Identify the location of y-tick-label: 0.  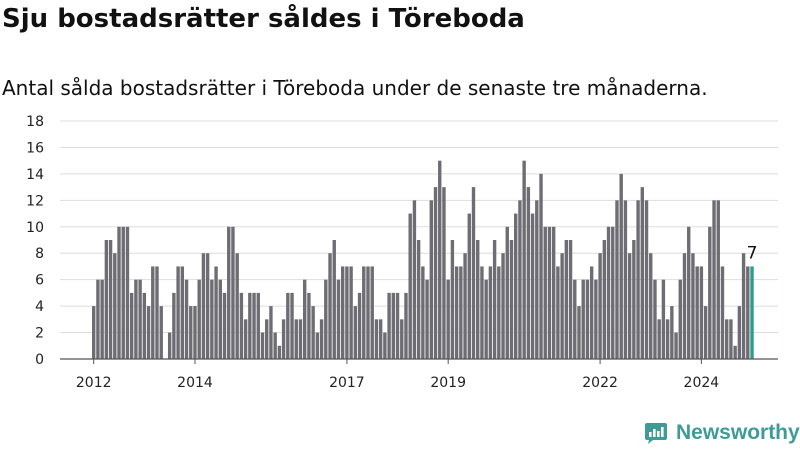
(39, 360).